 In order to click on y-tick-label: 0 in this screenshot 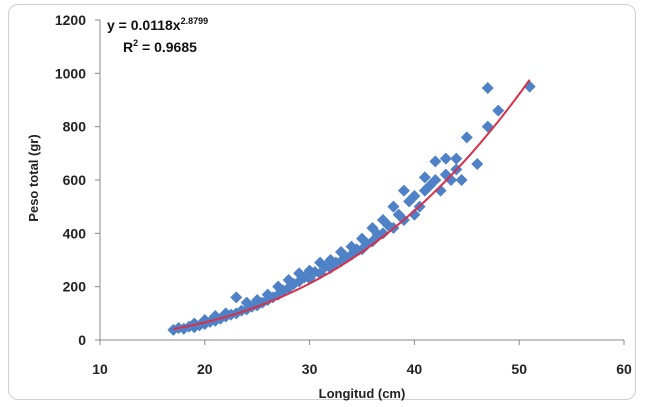, I will do `click(82, 340)`.